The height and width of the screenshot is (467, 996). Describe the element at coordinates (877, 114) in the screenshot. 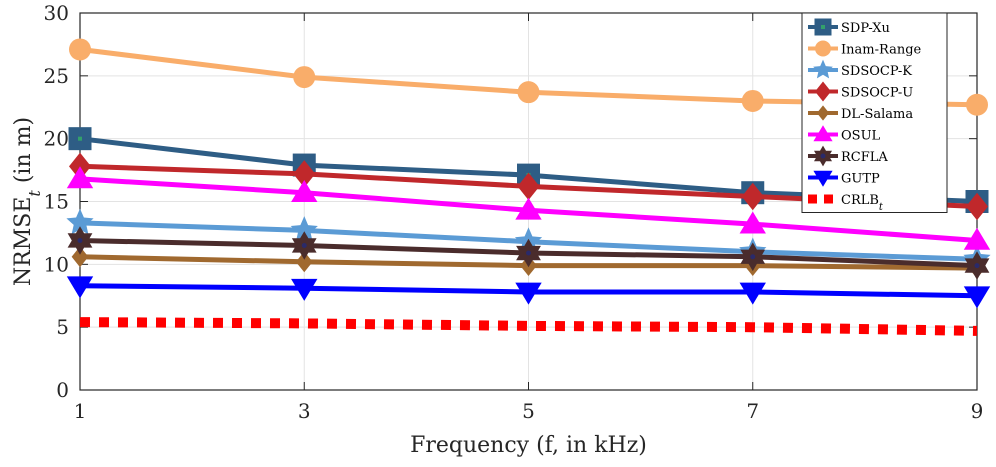

I see `legend-label-dl-salama: DL-Salama` at that location.